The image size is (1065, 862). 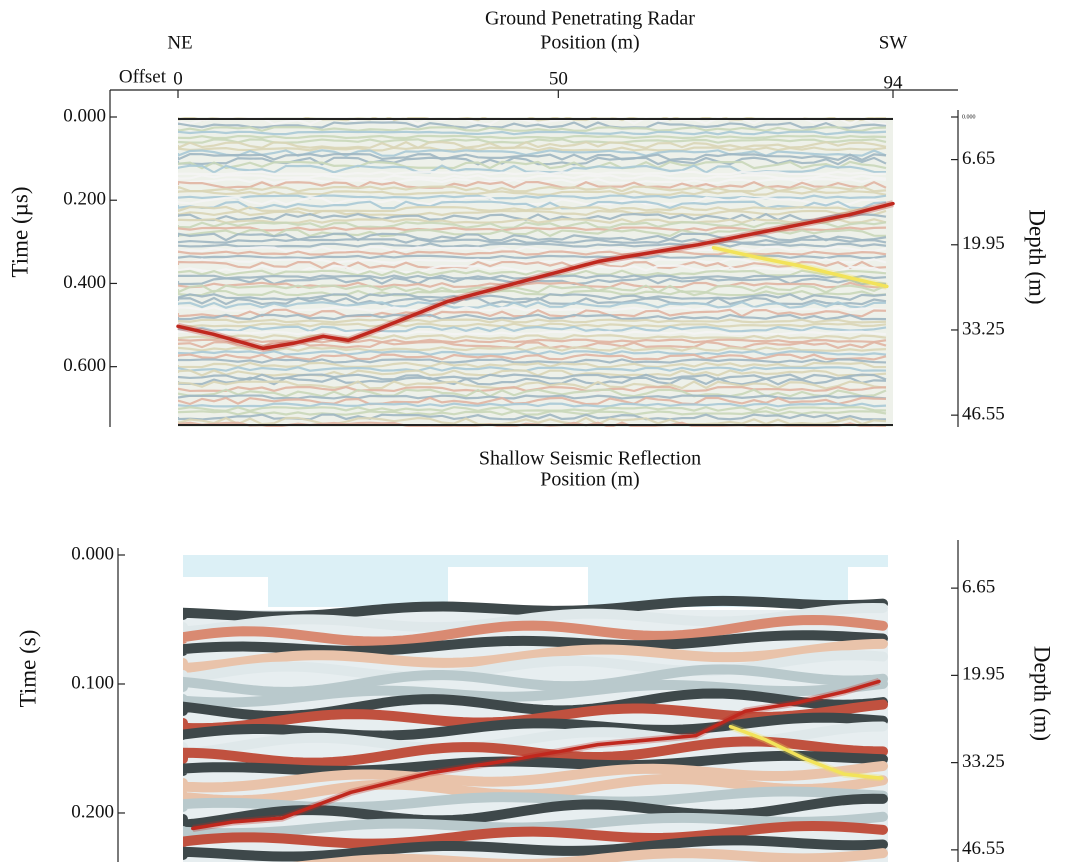 What do you see at coordinates (27, 669) in the screenshot?
I see `y-axis-label: Time (s)` at bounding box center [27, 669].